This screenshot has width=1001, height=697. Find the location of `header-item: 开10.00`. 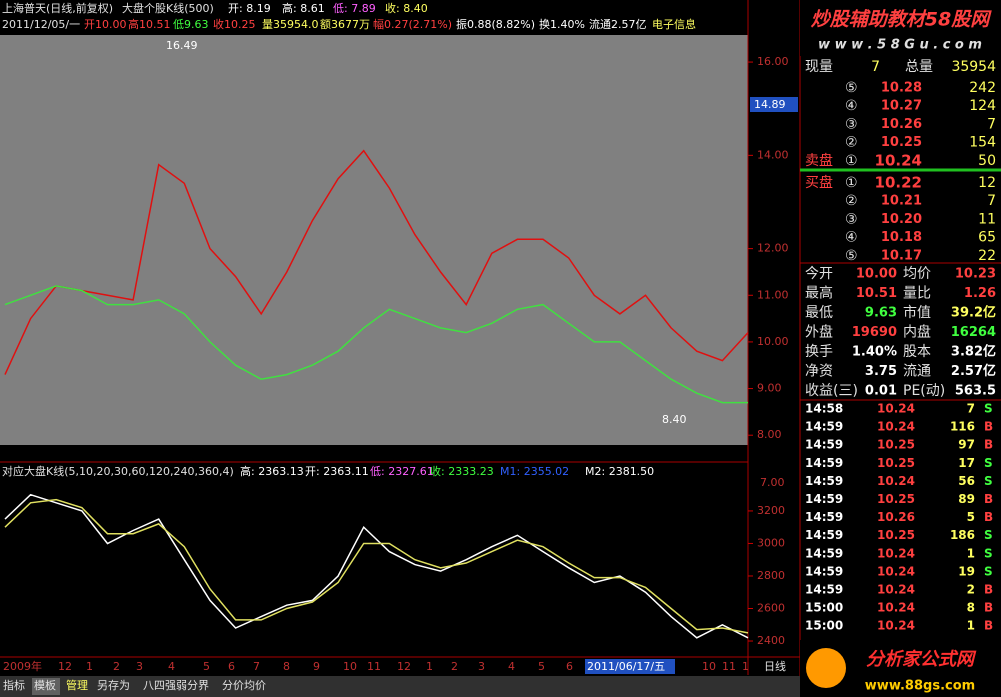

header-item: 开10.00 is located at coordinates (105, 24).